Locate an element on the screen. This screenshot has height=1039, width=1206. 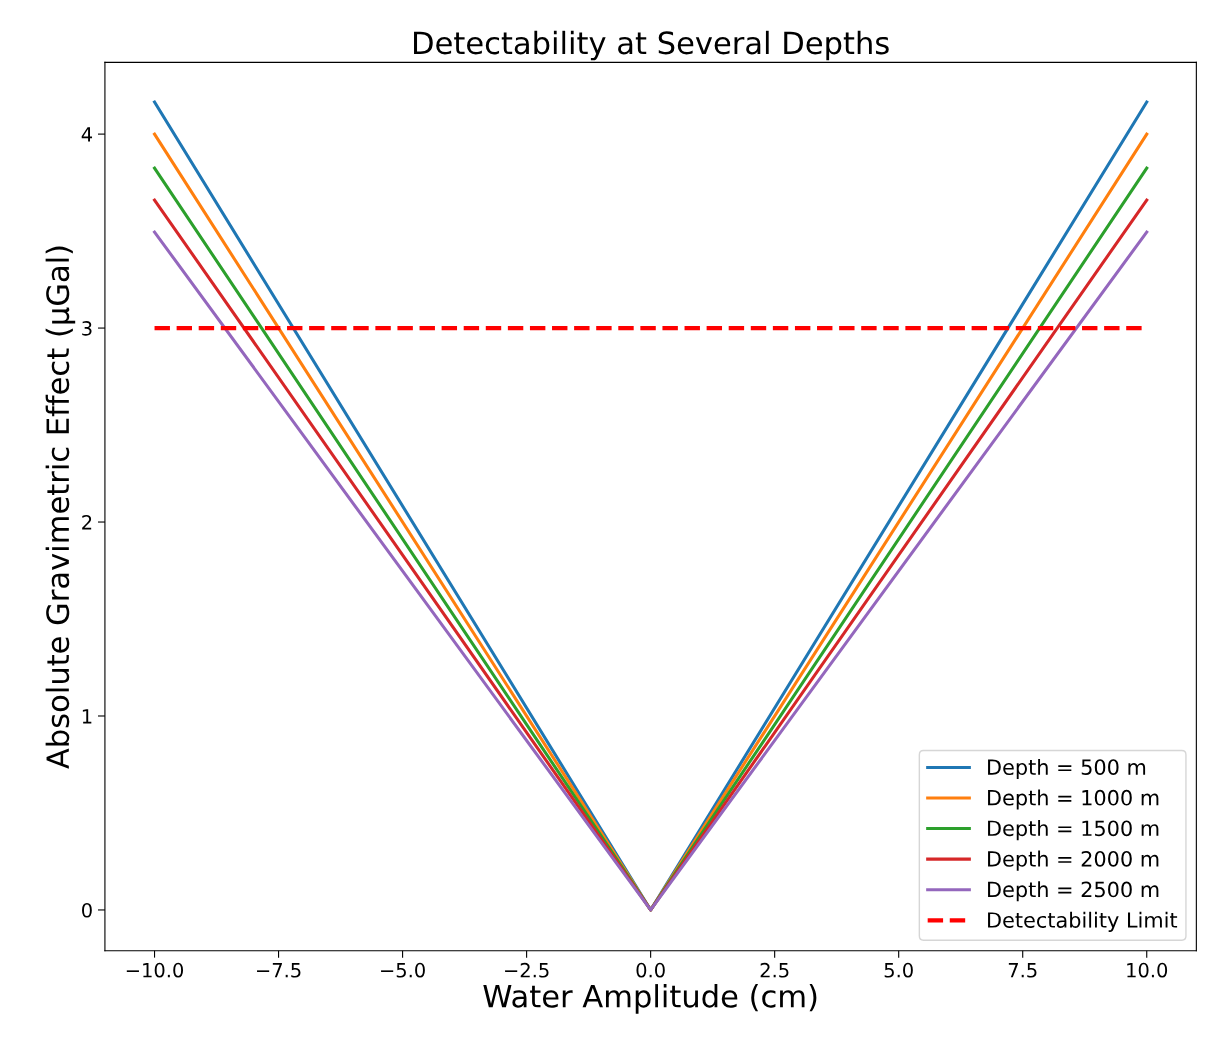
legend-label: Depth = 500 m is located at coordinates (1067, 769).